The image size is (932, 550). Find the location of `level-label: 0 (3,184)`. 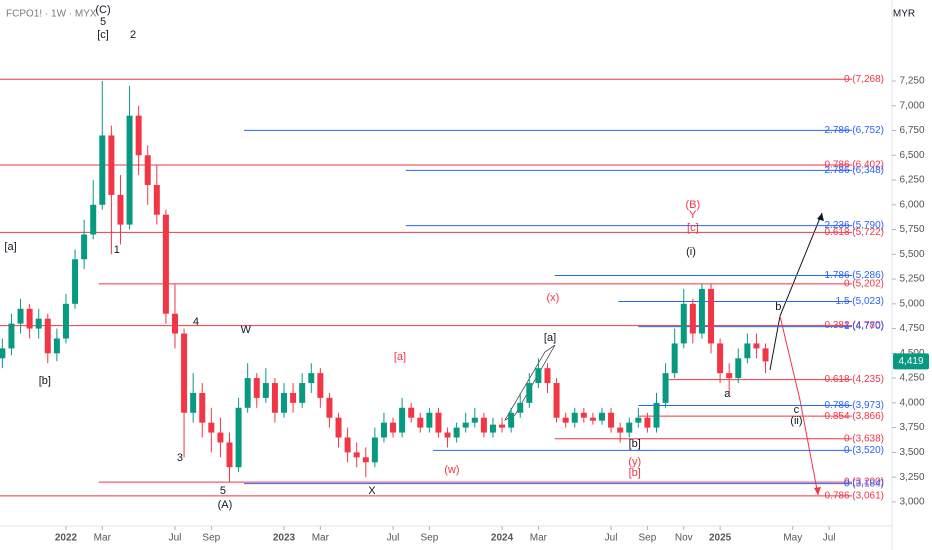

level-label: 0 (3,184) is located at coordinates (864, 483).